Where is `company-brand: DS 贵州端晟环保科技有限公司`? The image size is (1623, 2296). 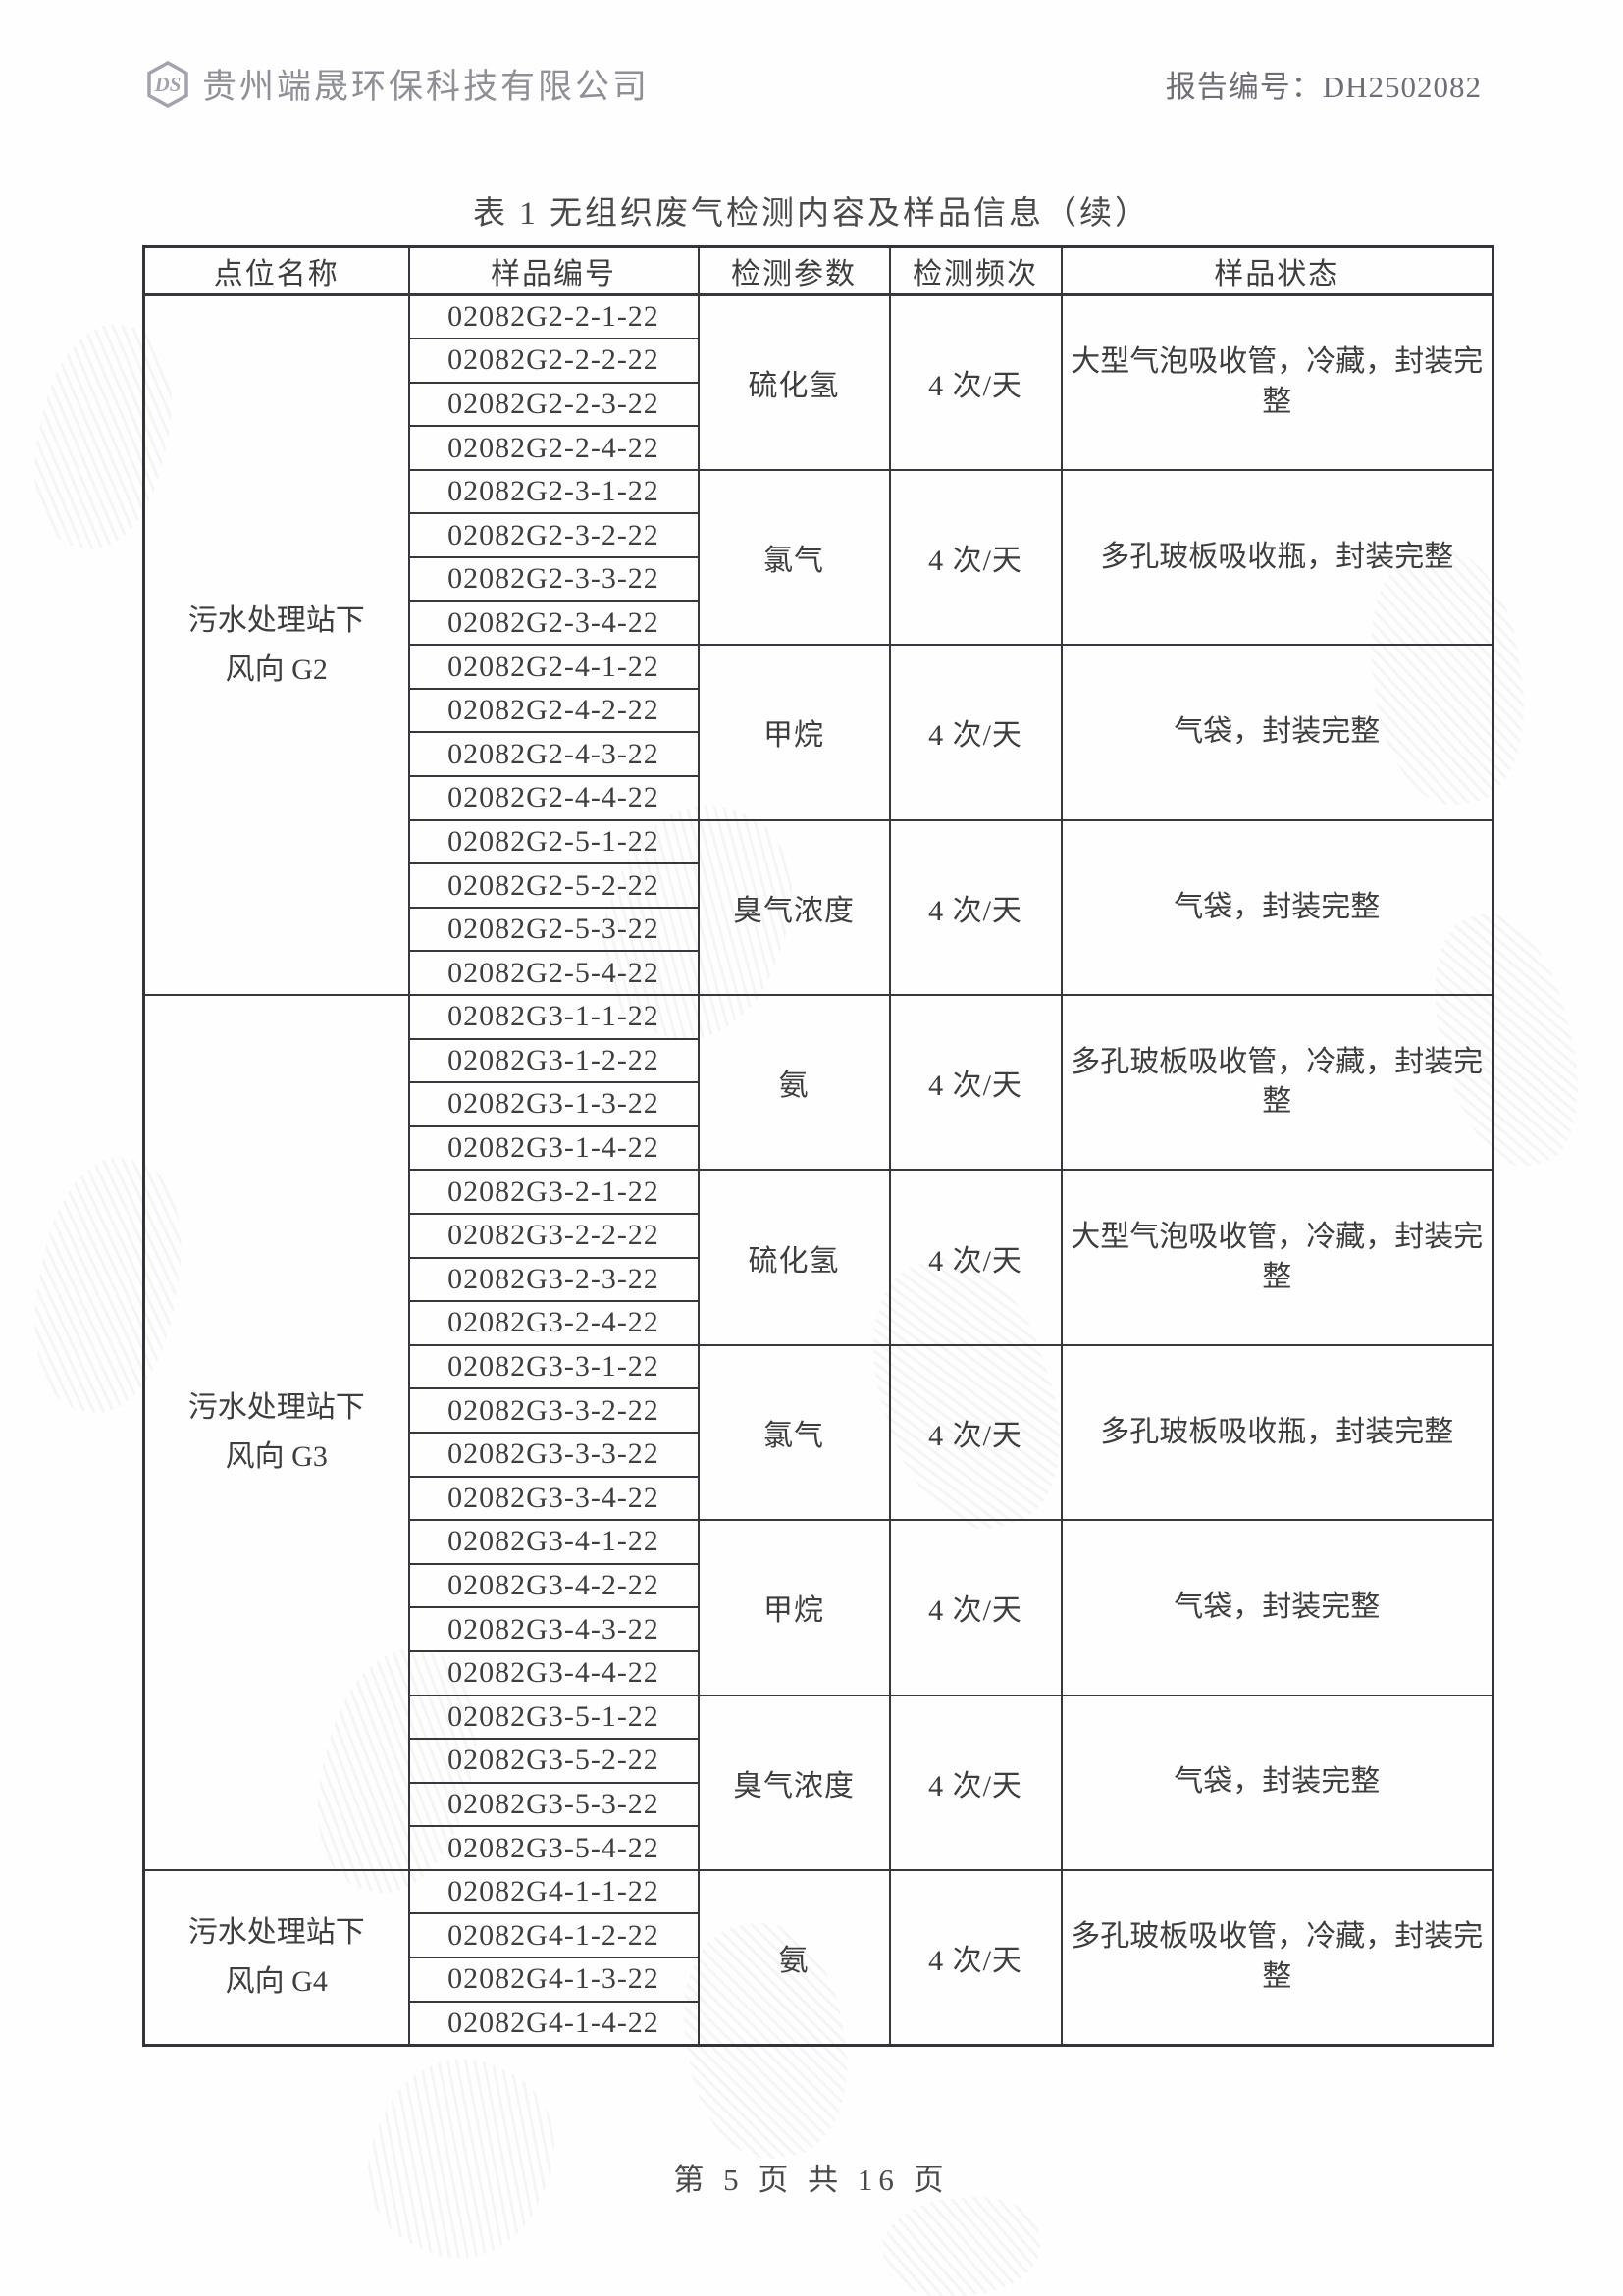
company-brand: DS 贵州端晟环保科技有限公司 is located at coordinates (397, 84).